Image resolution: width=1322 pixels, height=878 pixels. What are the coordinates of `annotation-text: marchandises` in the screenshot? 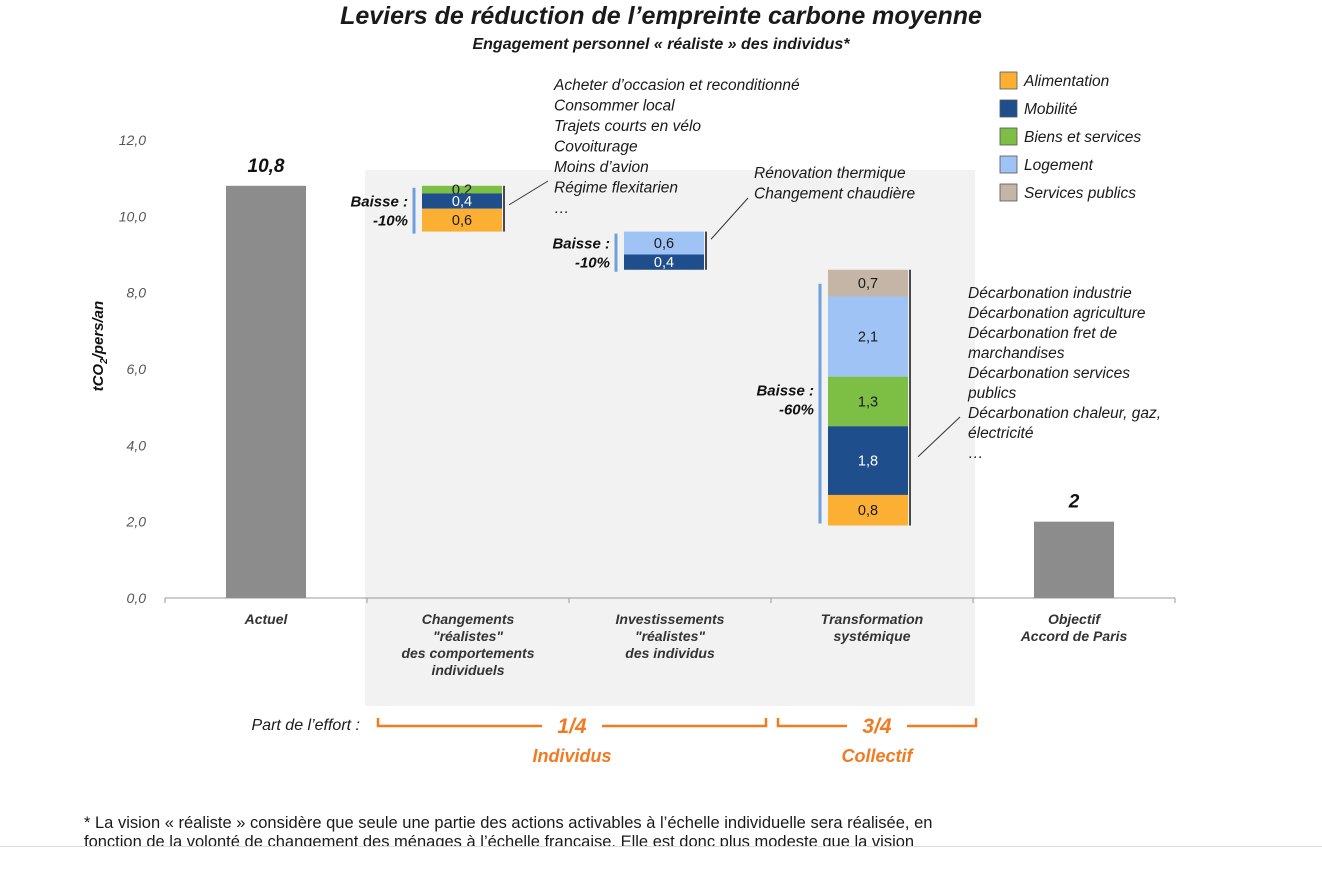 It's located at (1016, 353).